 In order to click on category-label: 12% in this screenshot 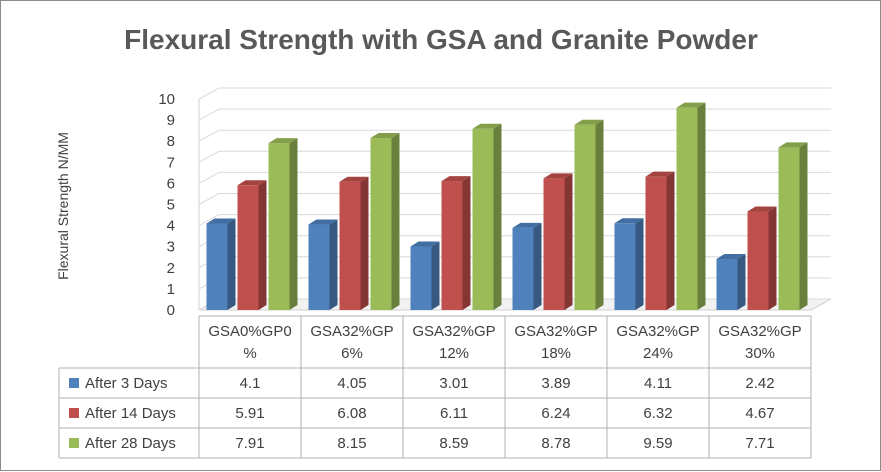, I will do `click(454, 353)`.